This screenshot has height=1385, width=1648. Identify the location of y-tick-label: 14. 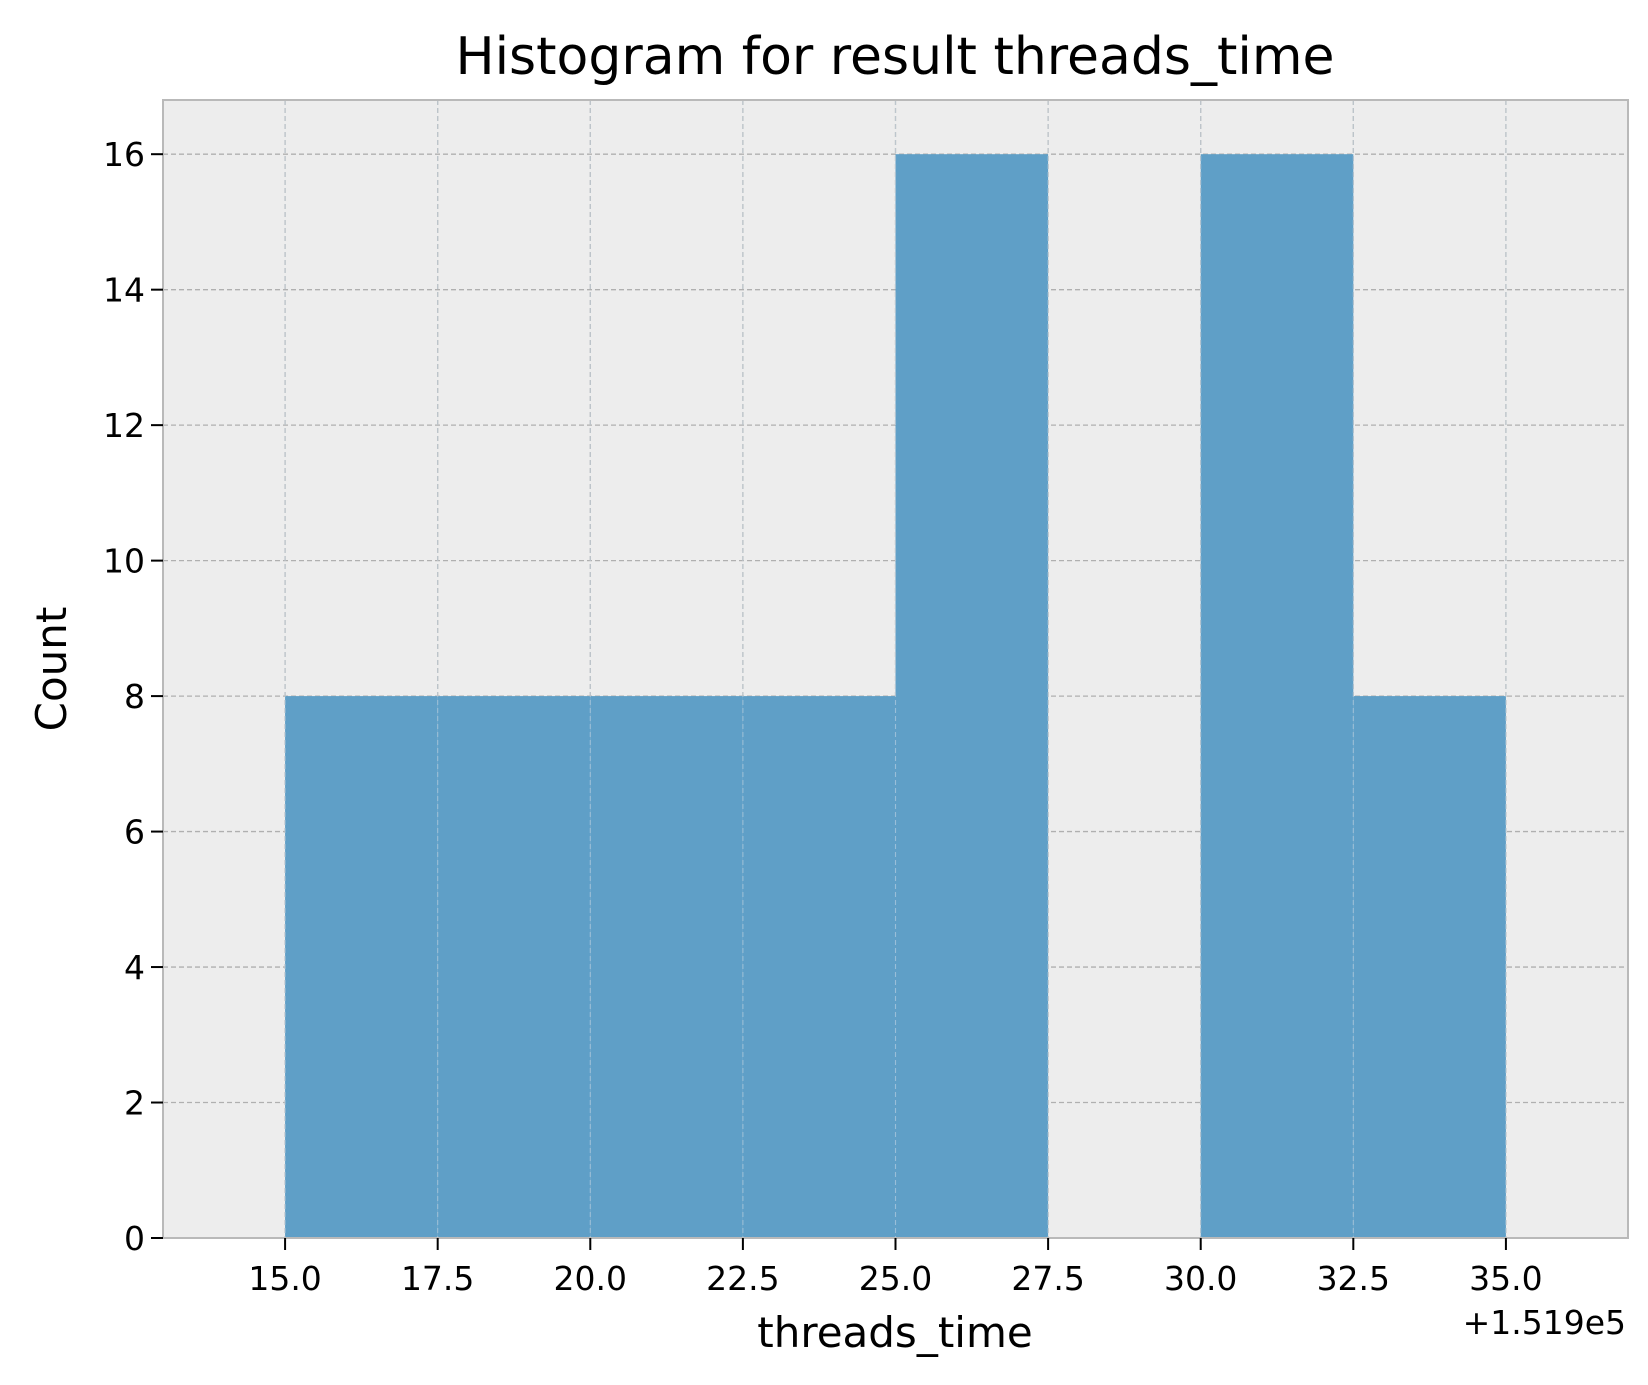
(124, 290).